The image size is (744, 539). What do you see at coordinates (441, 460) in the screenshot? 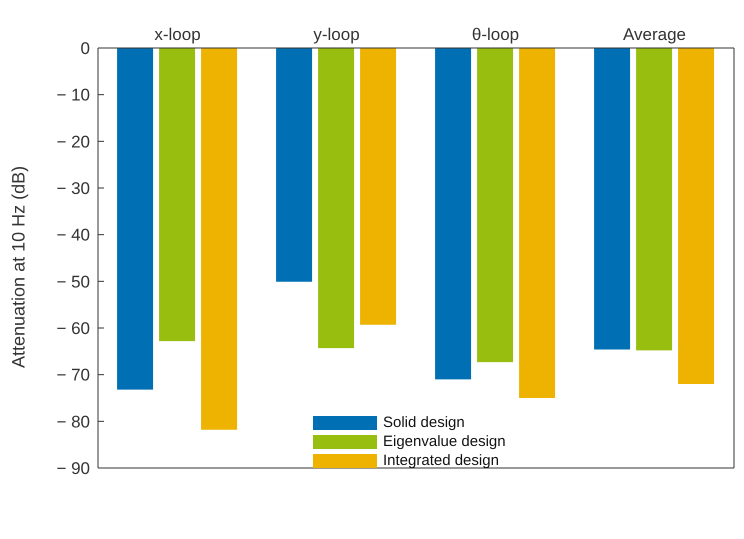
I see `legend-label: Integrated design` at bounding box center [441, 460].